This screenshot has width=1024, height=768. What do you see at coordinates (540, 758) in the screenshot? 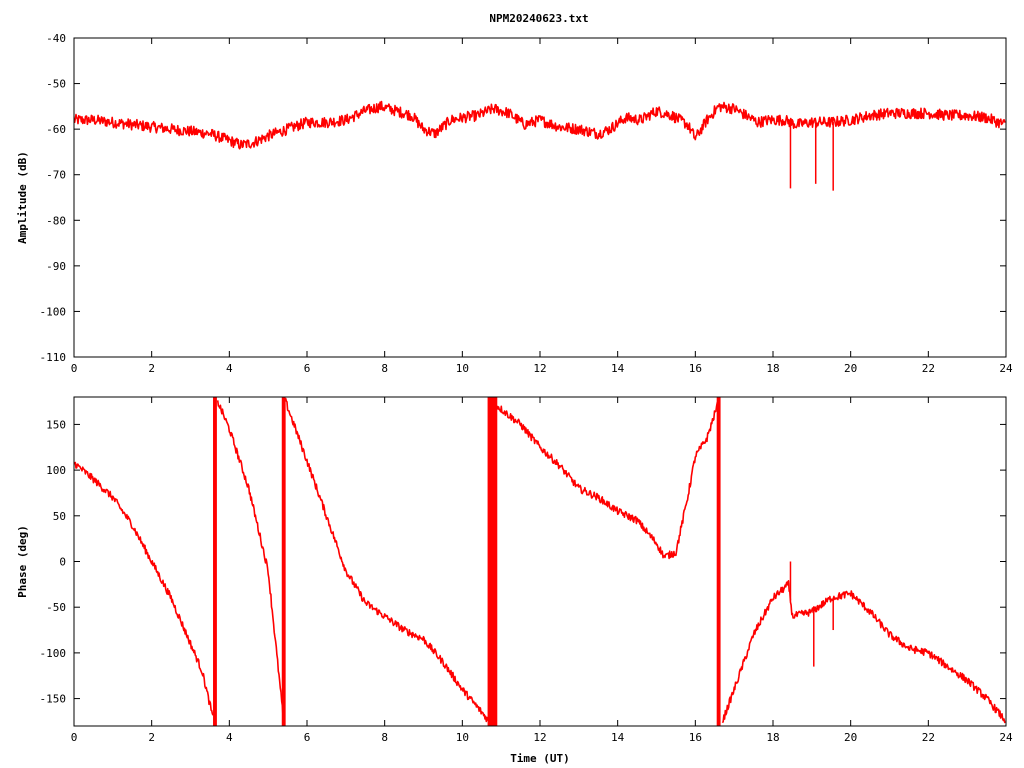
I see `phase-x-axis-label: Time (UT)` at bounding box center [540, 758].